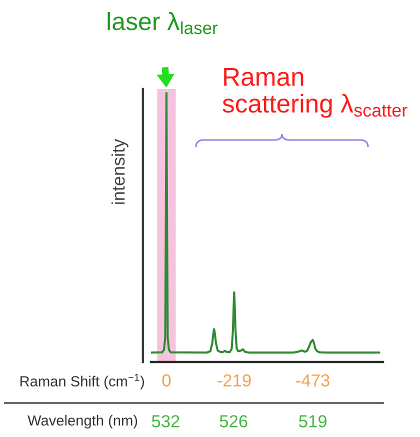 This screenshot has height=437, width=420. I want to click on x-tick-label: -473, so click(313, 380).